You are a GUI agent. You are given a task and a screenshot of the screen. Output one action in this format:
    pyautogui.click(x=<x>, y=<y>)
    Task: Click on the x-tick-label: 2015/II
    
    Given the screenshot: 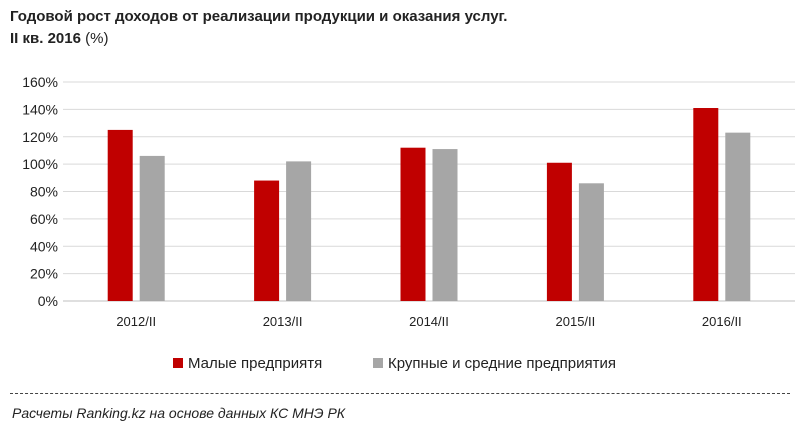 What is the action you would take?
    pyautogui.click(x=576, y=321)
    